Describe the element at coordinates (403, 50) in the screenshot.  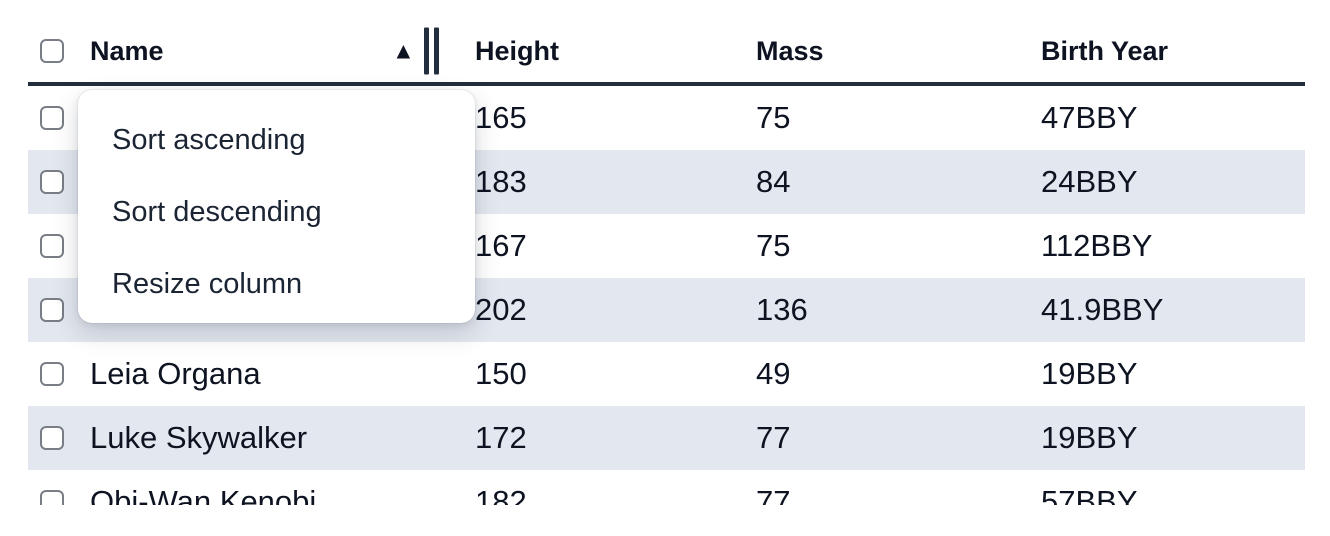
I see `sort-ascending-icon: ▲` at that location.